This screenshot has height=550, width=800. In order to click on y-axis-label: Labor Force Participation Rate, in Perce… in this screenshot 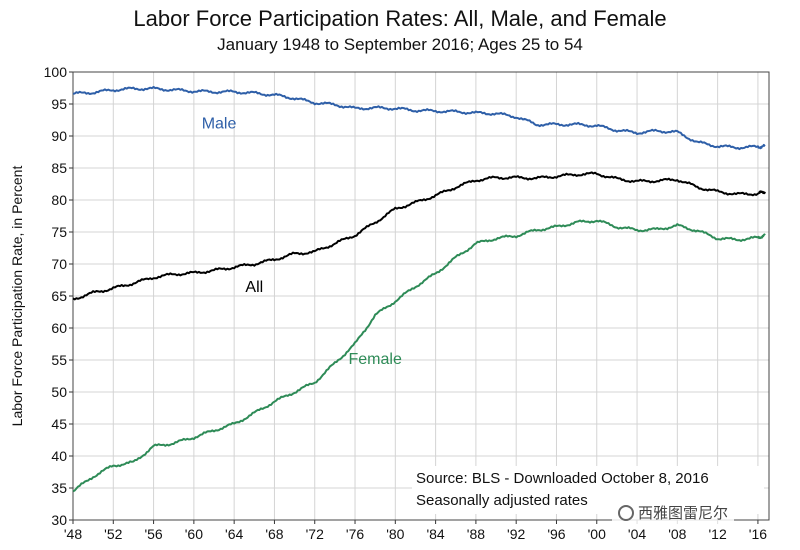, I will do `click(17, 296)`.